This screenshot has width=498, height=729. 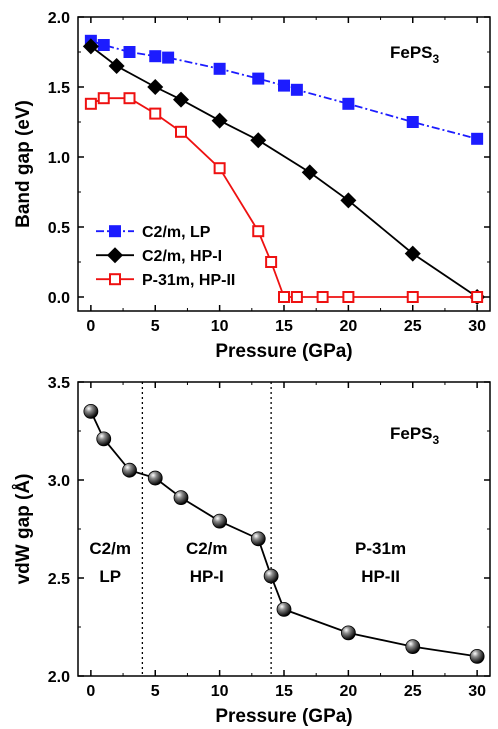 What do you see at coordinates (188, 280) in the screenshot?
I see `legend-label: P-31m, HP-II` at bounding box center [188, 280].